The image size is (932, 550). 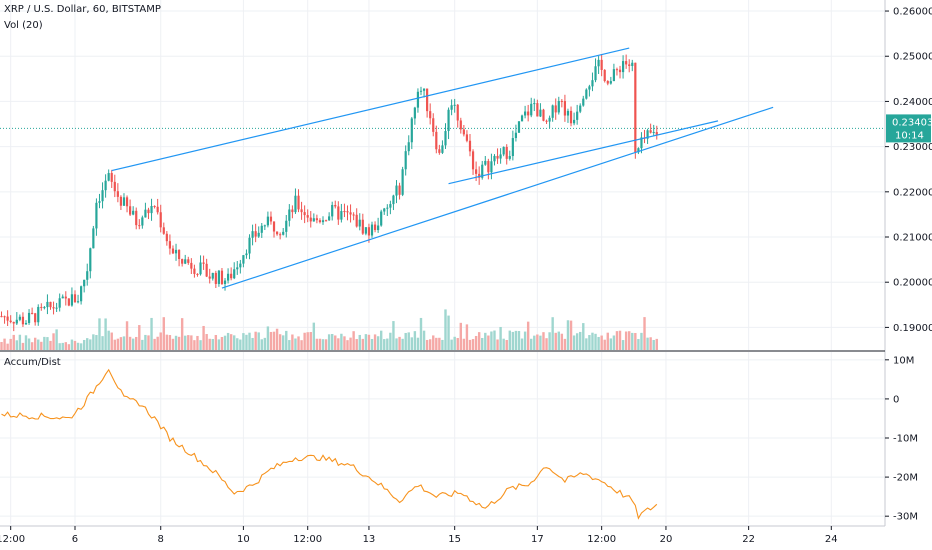 What do you see at coordinates (82, 9) in the screenshot?
I see `symbol-title: XRP / U.S. Dollar, 60, BITSTAMP` at bounding box center [82, 9].